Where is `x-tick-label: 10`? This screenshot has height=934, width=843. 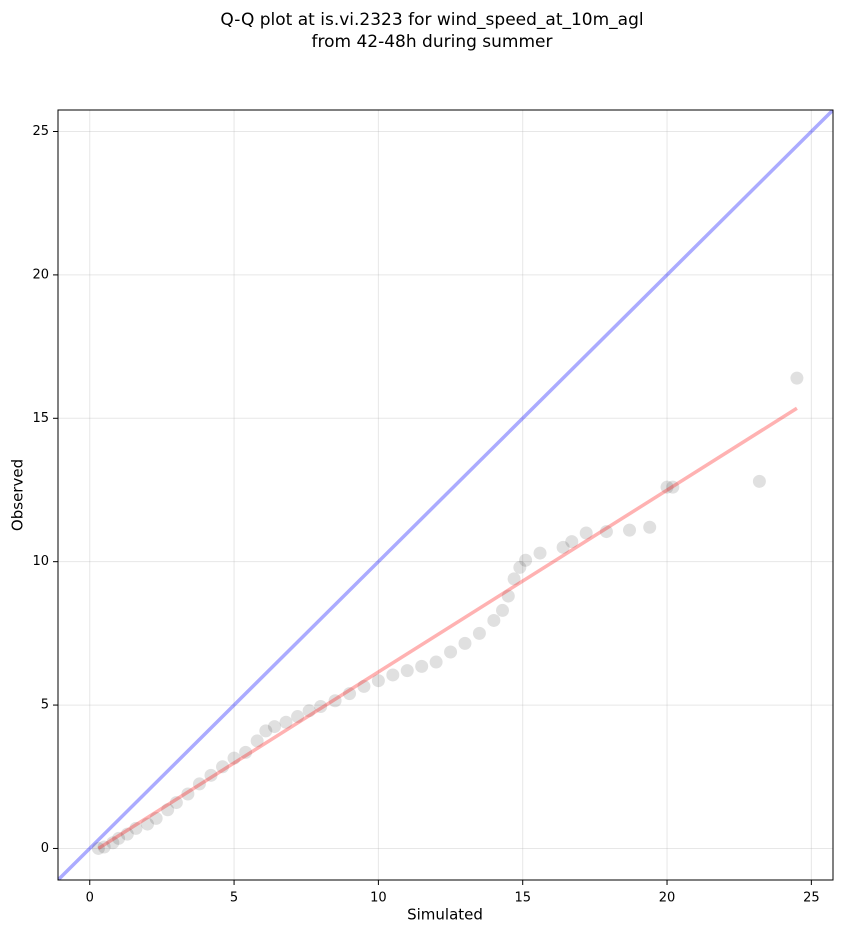
x-tick-label: 10 is located at coordinates (378, 898).